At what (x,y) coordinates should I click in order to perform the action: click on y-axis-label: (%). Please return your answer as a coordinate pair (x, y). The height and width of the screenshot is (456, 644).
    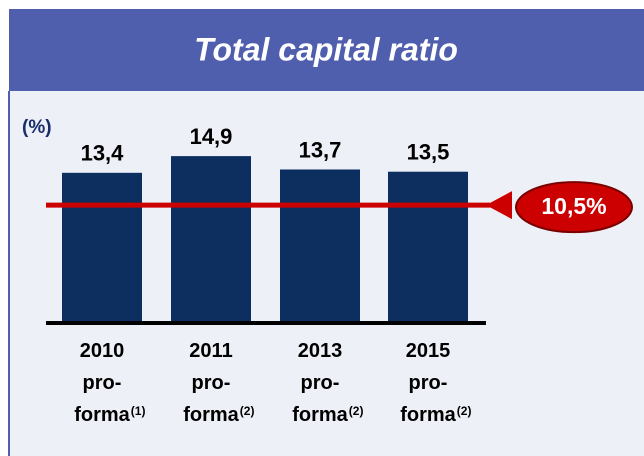
    Looking at the image, I should click on (37, 127).